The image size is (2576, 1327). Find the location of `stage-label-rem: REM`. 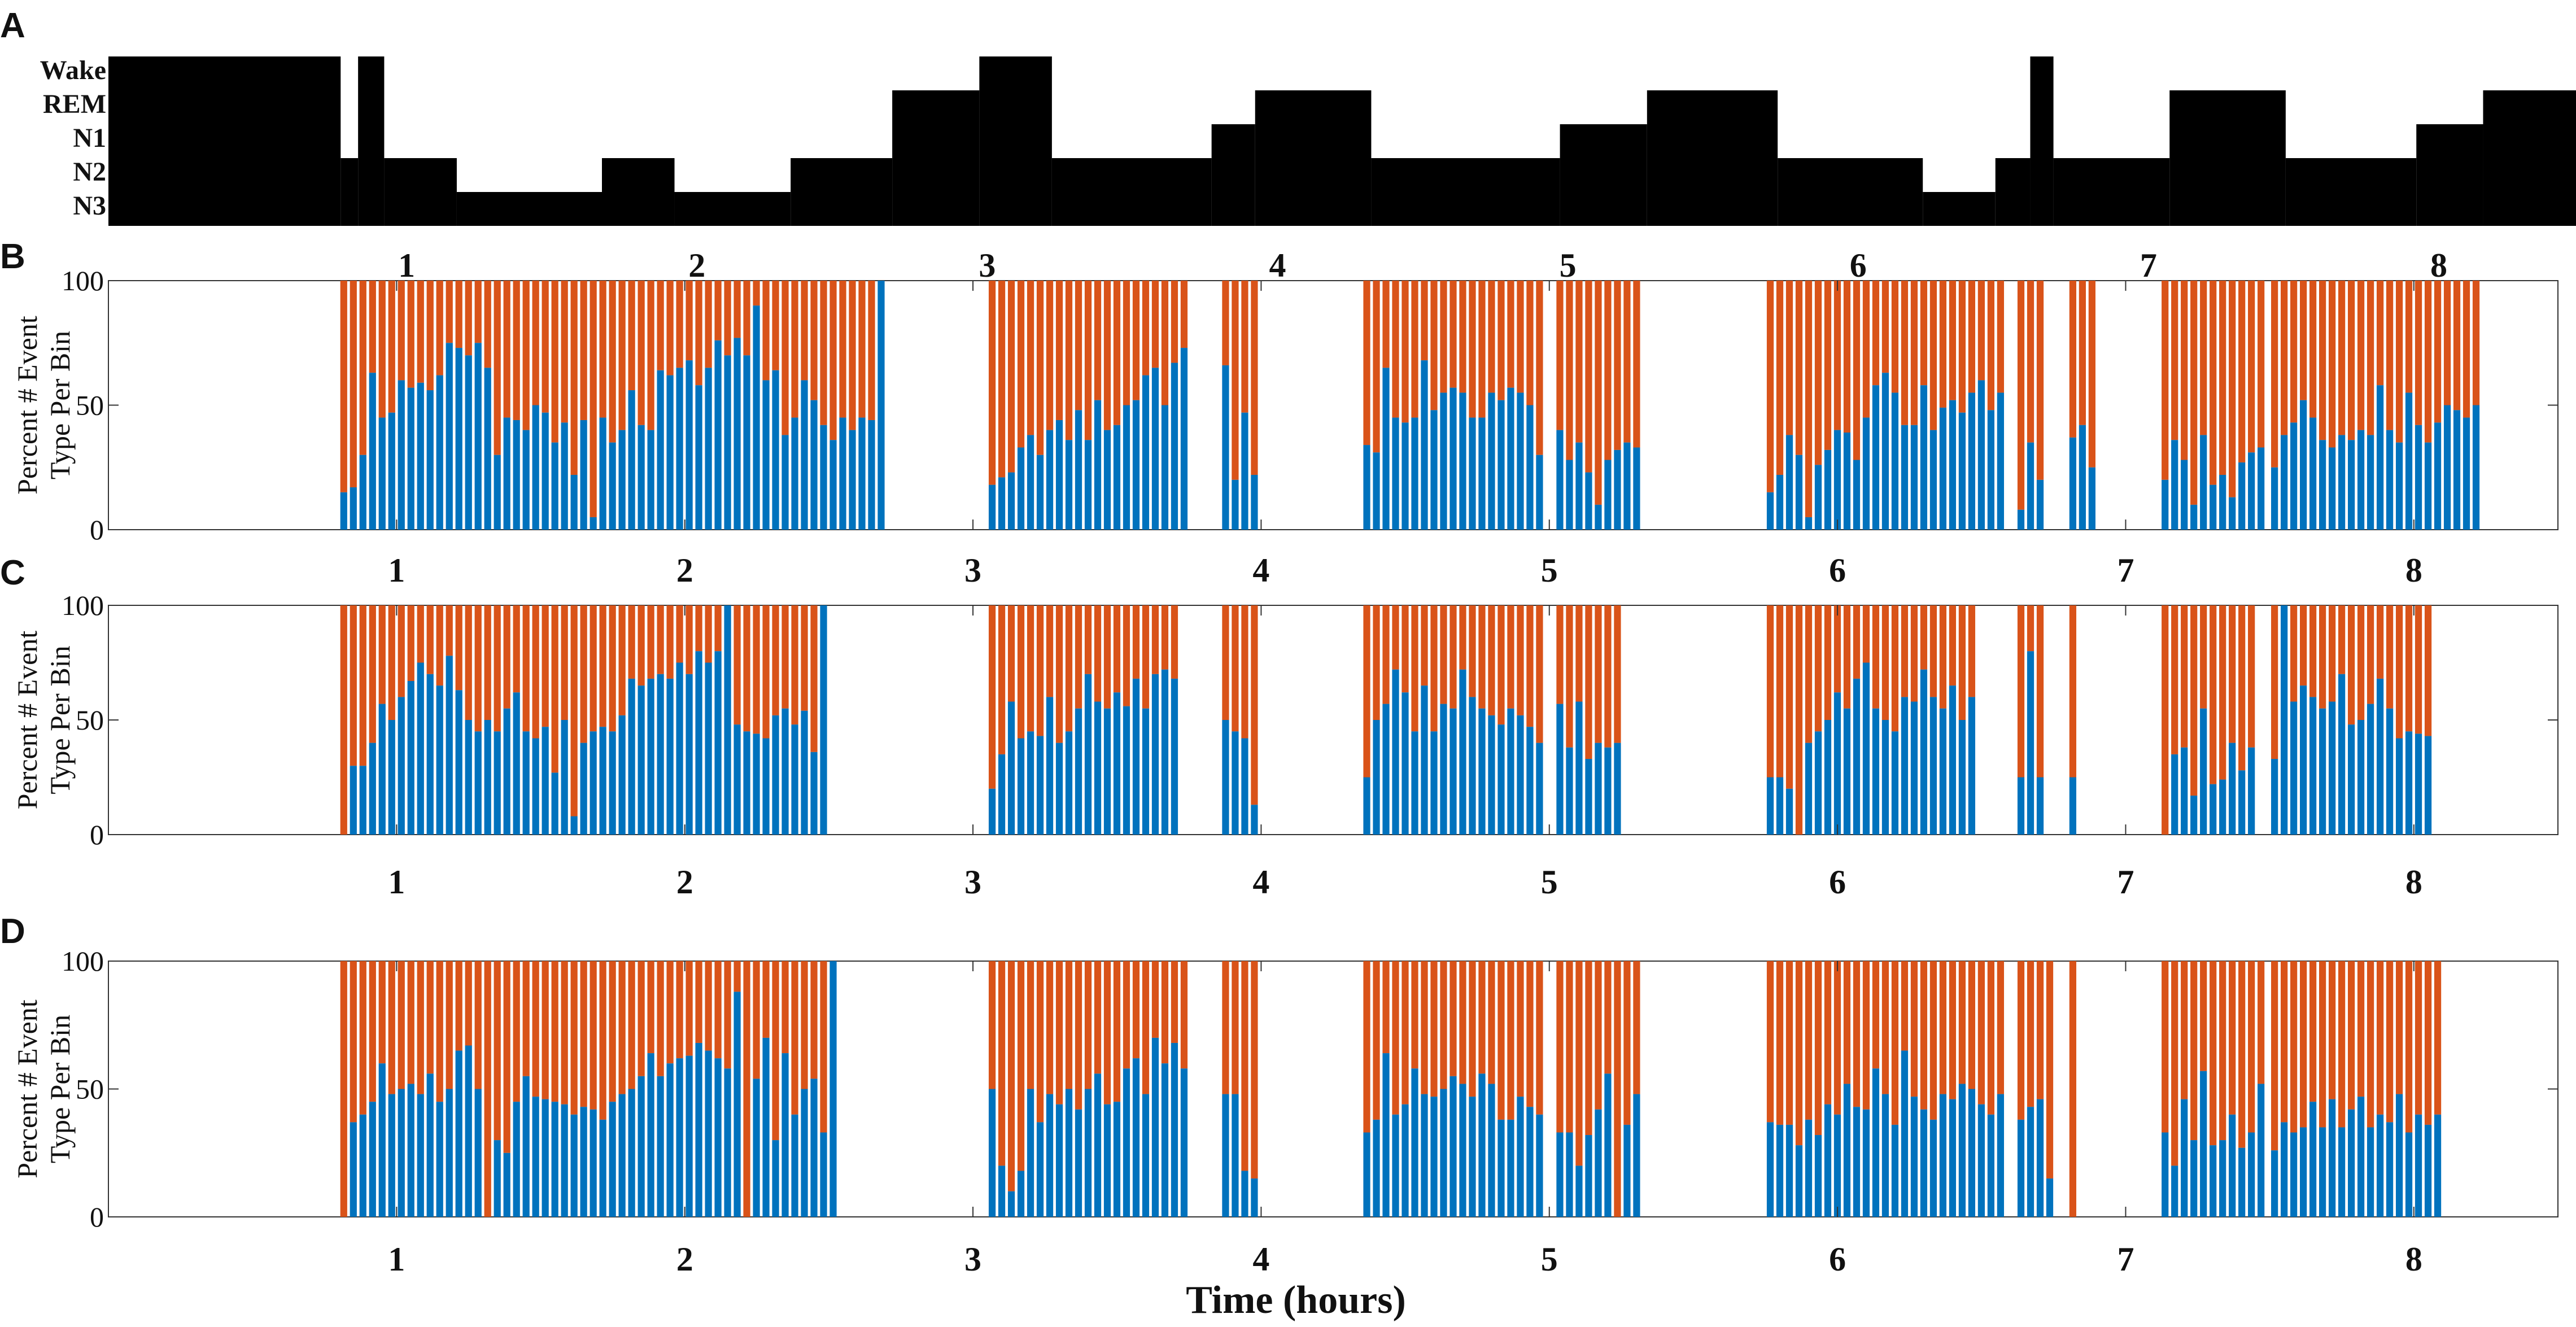

stage-label-rem: REM is located at coordinates (74, 104).